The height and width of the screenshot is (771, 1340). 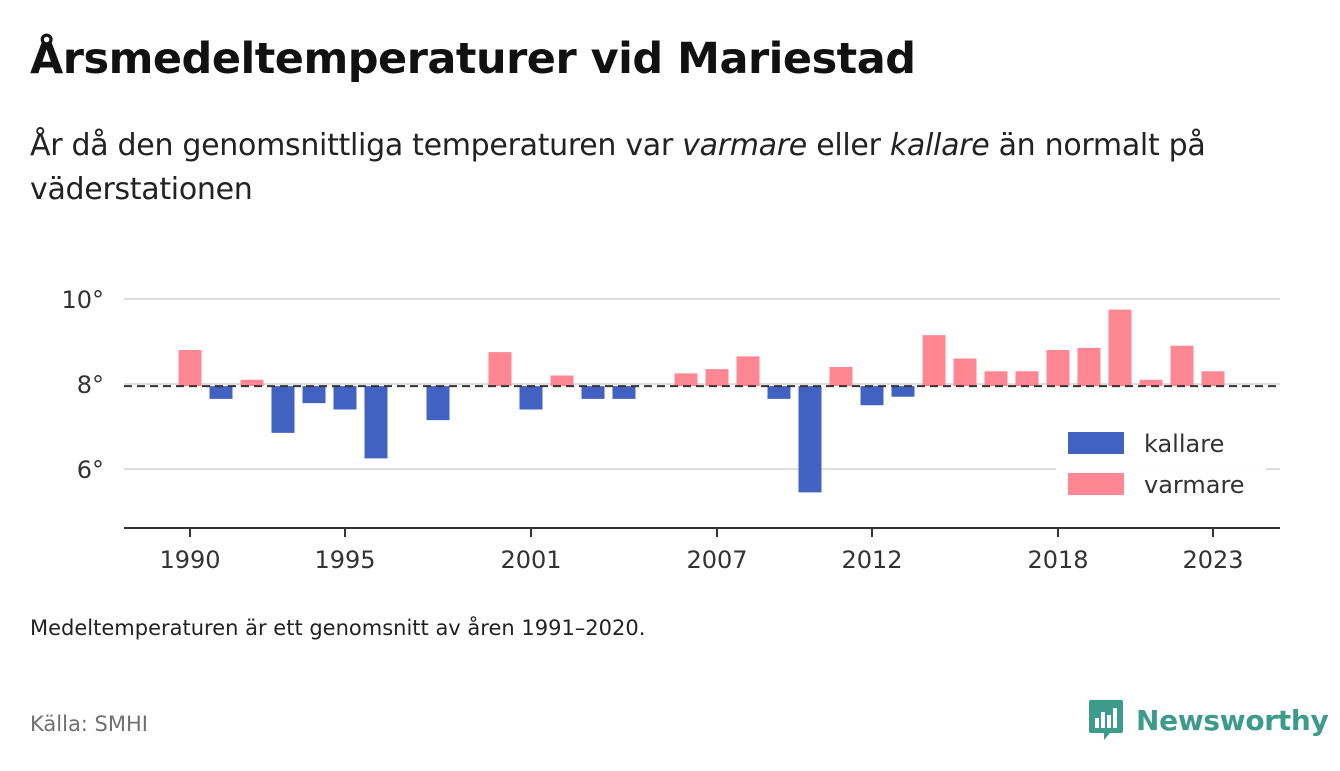 What do you see at coordinates (283, 409) in the screenshot?
I see `bar-1993` at bounding box center [283, 409].